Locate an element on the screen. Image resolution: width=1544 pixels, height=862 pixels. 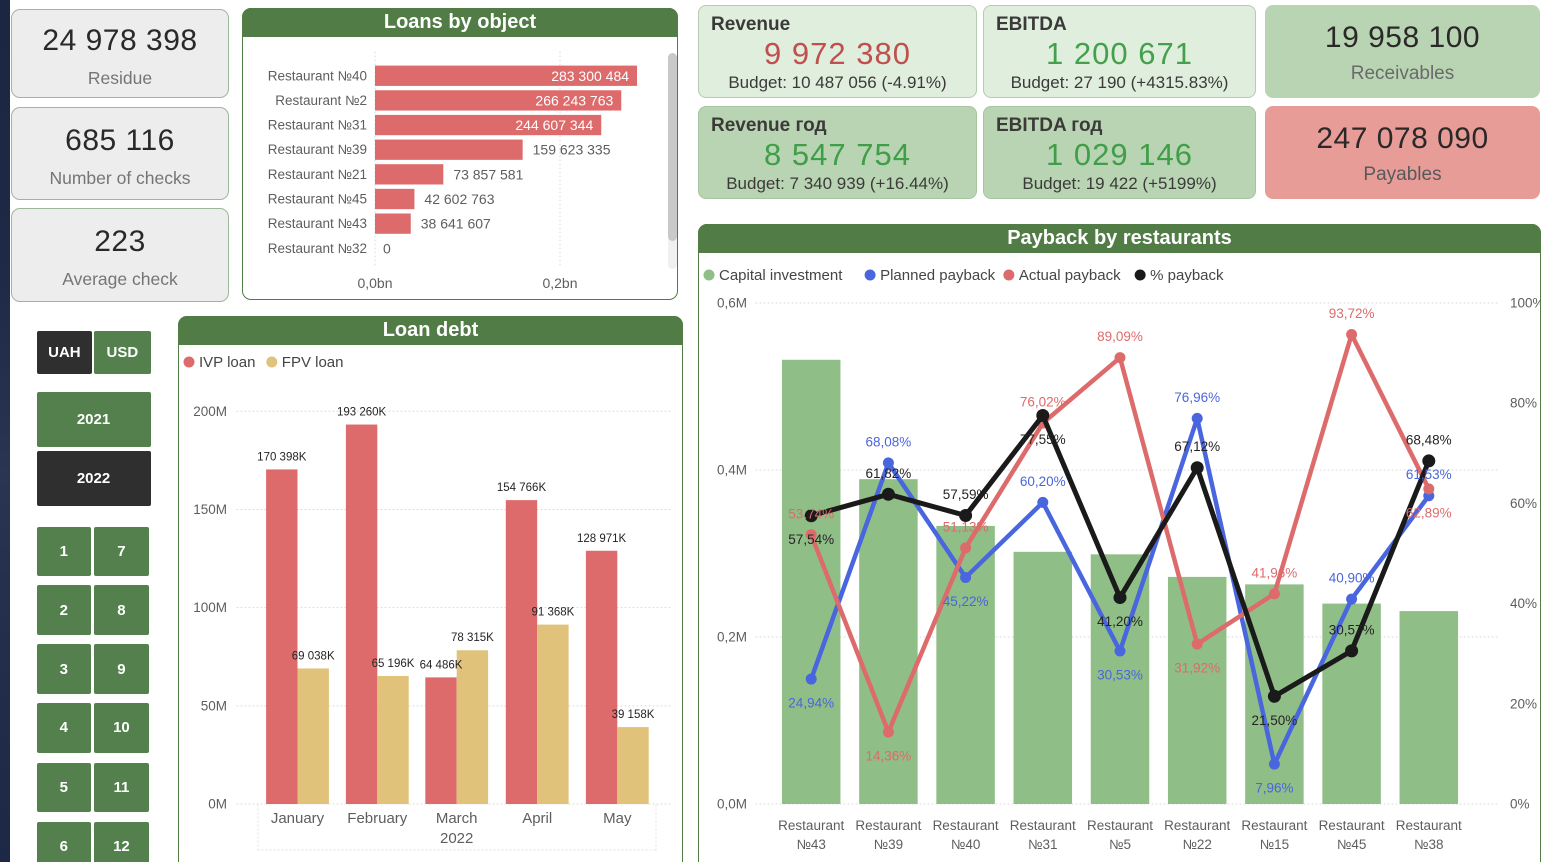
left-tick-label: 0,4M is located at coordinates (732, 470).